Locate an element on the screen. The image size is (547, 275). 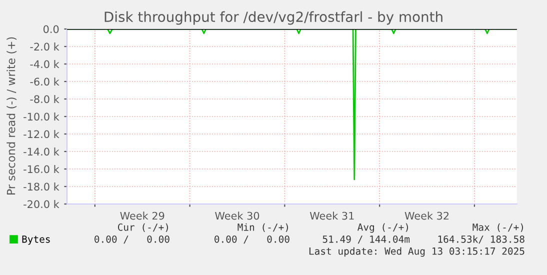
x-tick-label: Week 29 is located at coordinates (142, 216).